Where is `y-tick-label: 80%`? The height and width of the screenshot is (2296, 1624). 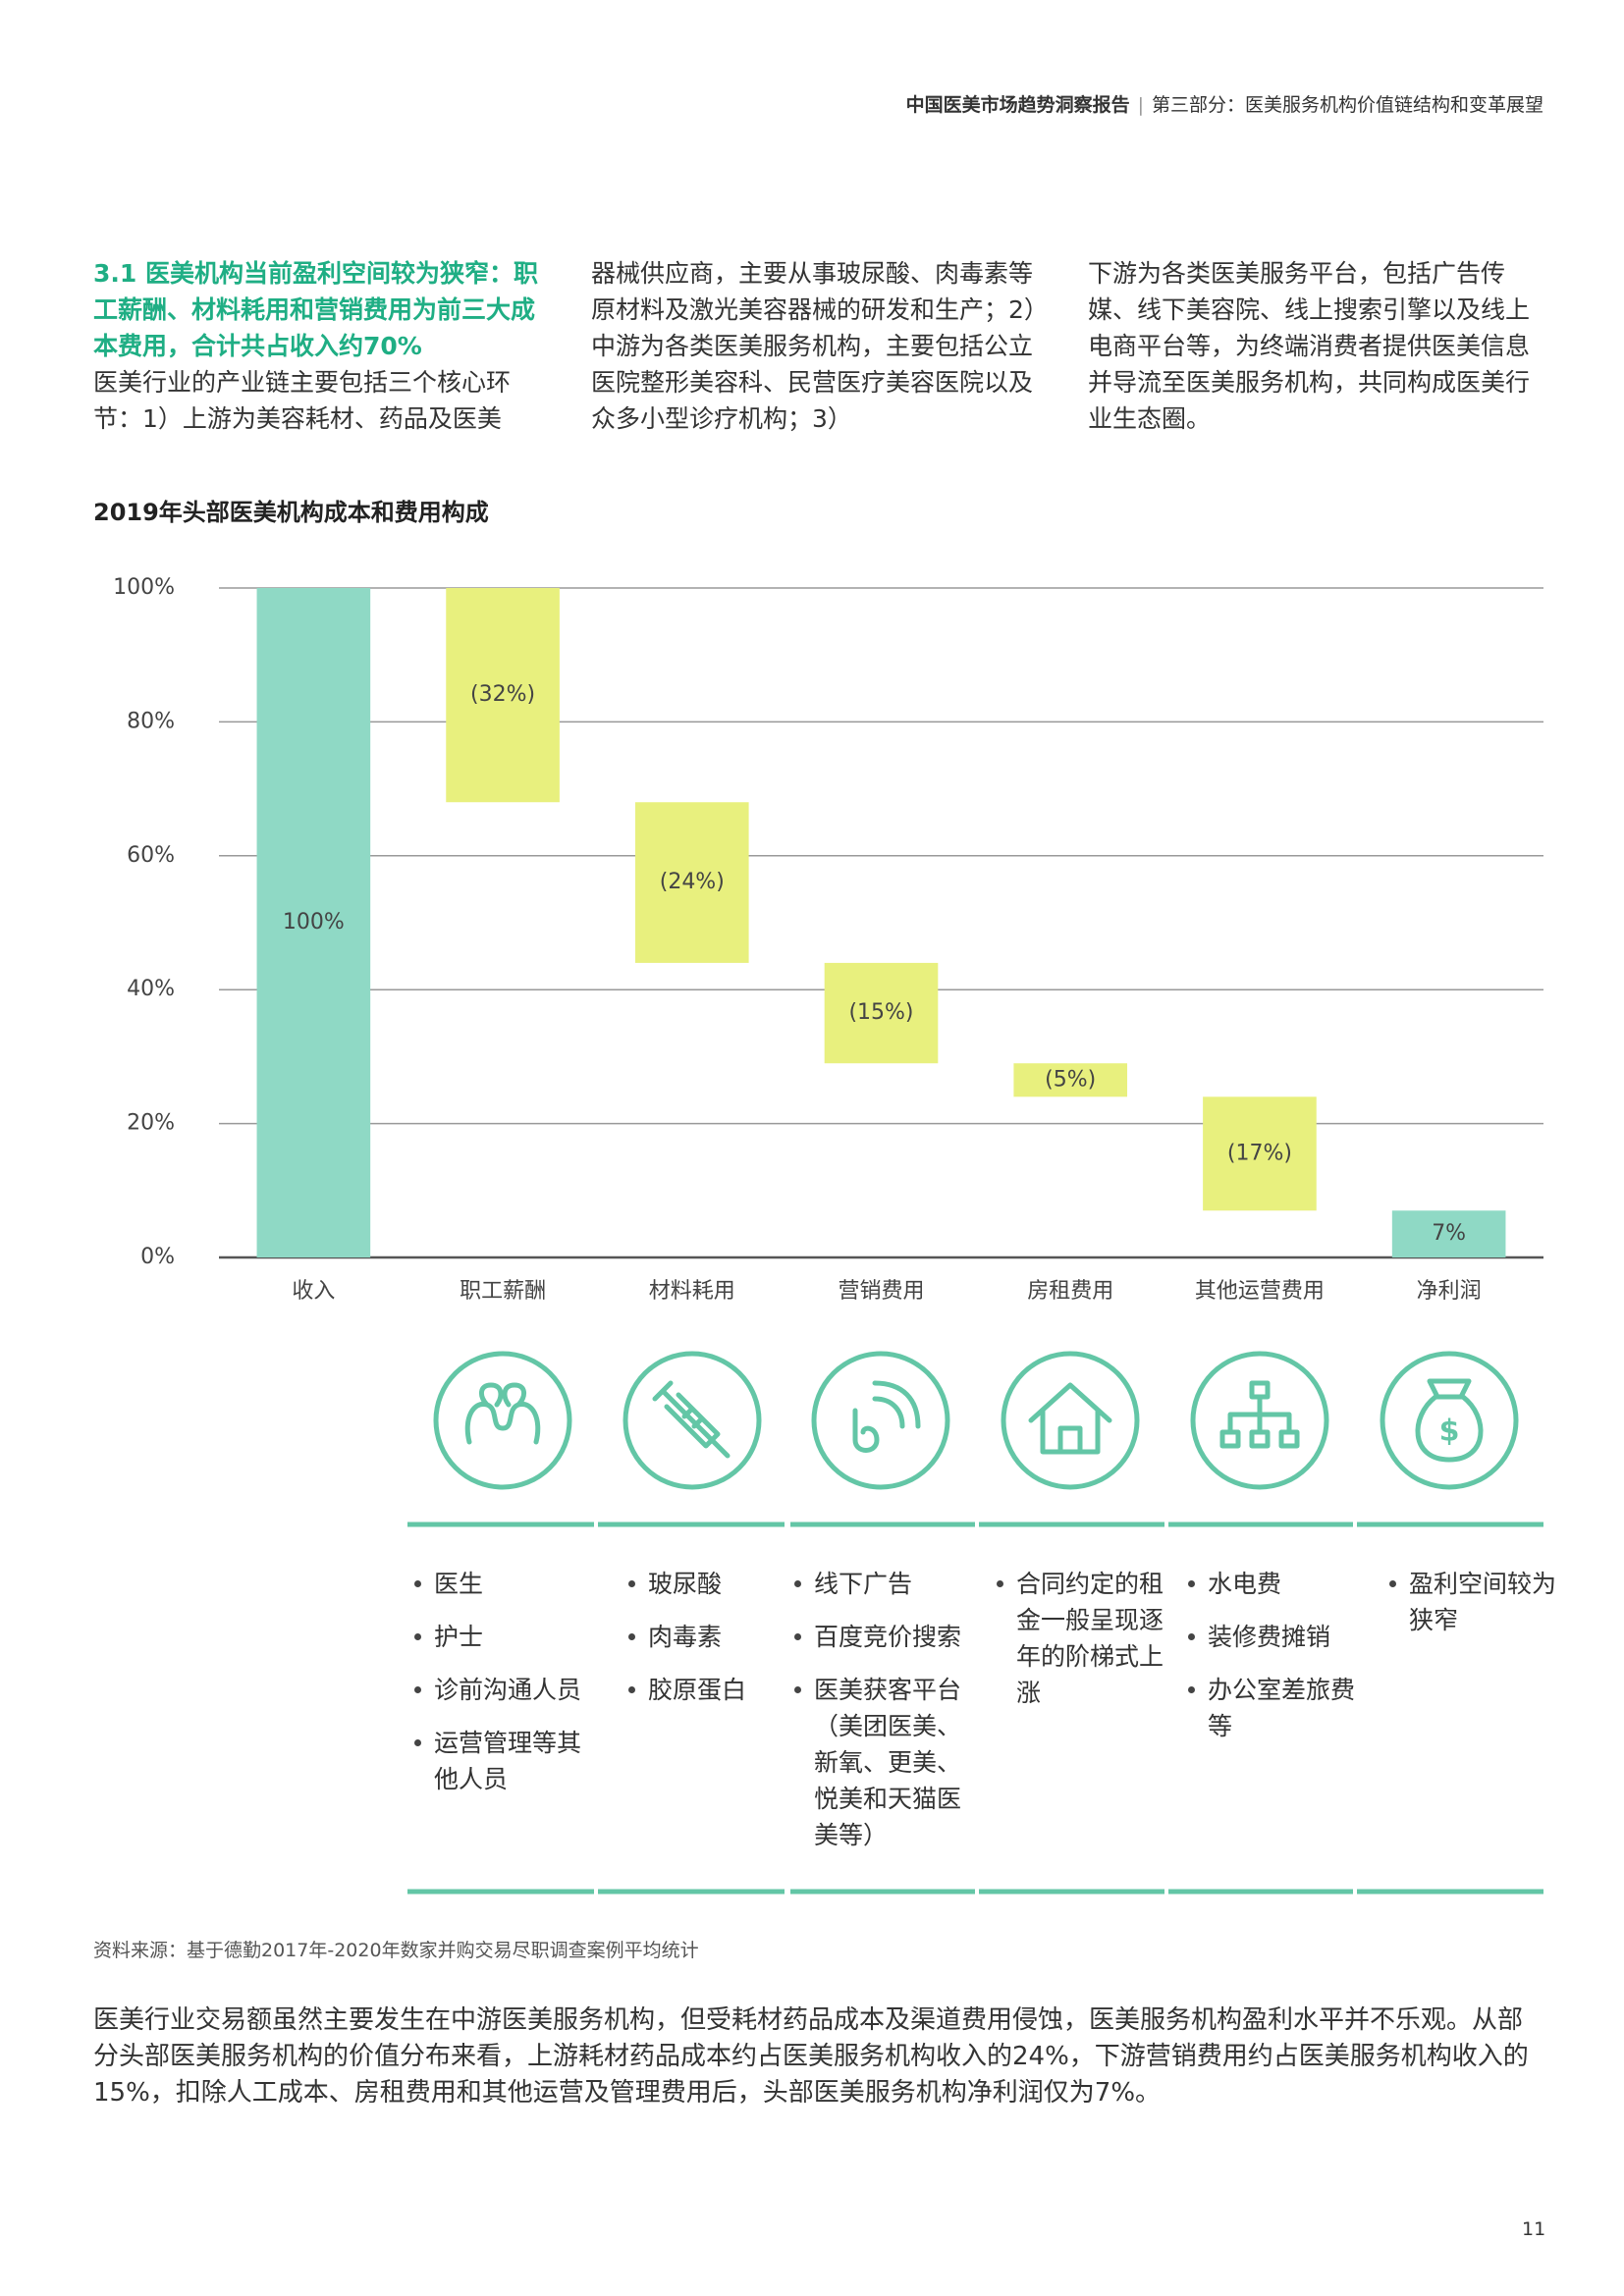
y-tick-label: 80% is located at coordinates (151, 721).